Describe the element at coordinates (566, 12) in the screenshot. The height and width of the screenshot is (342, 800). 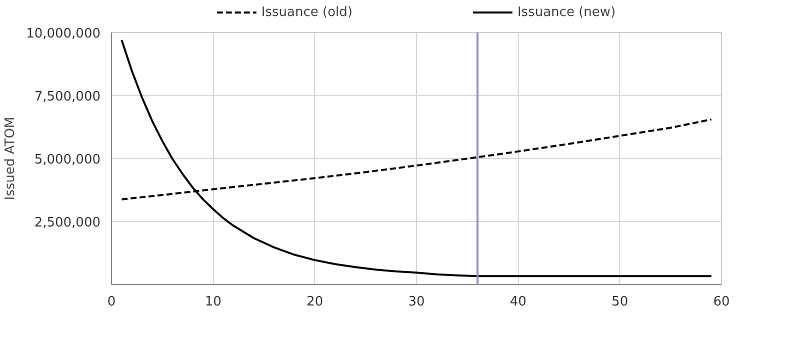
I see `legend-label: Issuance (new)` at that location.